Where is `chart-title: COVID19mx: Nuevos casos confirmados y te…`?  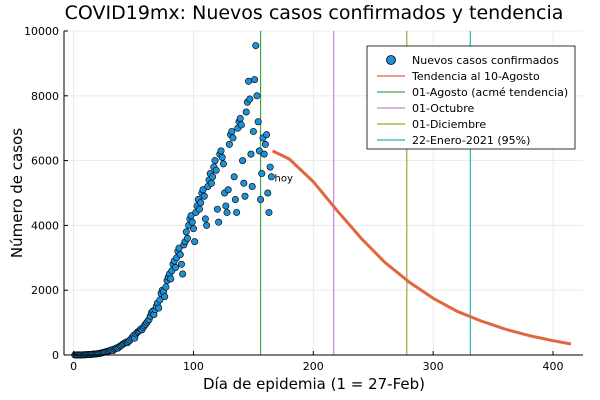 chart-title: COVID19mx: Nuevos casos confirmados y te… is located at coordinates (314, 13).